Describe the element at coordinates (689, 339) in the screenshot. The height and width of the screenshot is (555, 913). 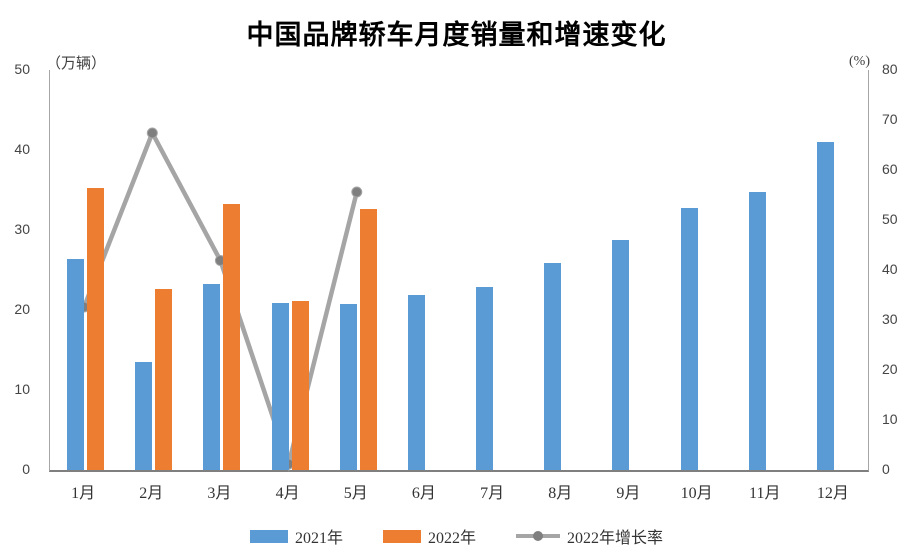
I see `bar-2021-10月` at that location.